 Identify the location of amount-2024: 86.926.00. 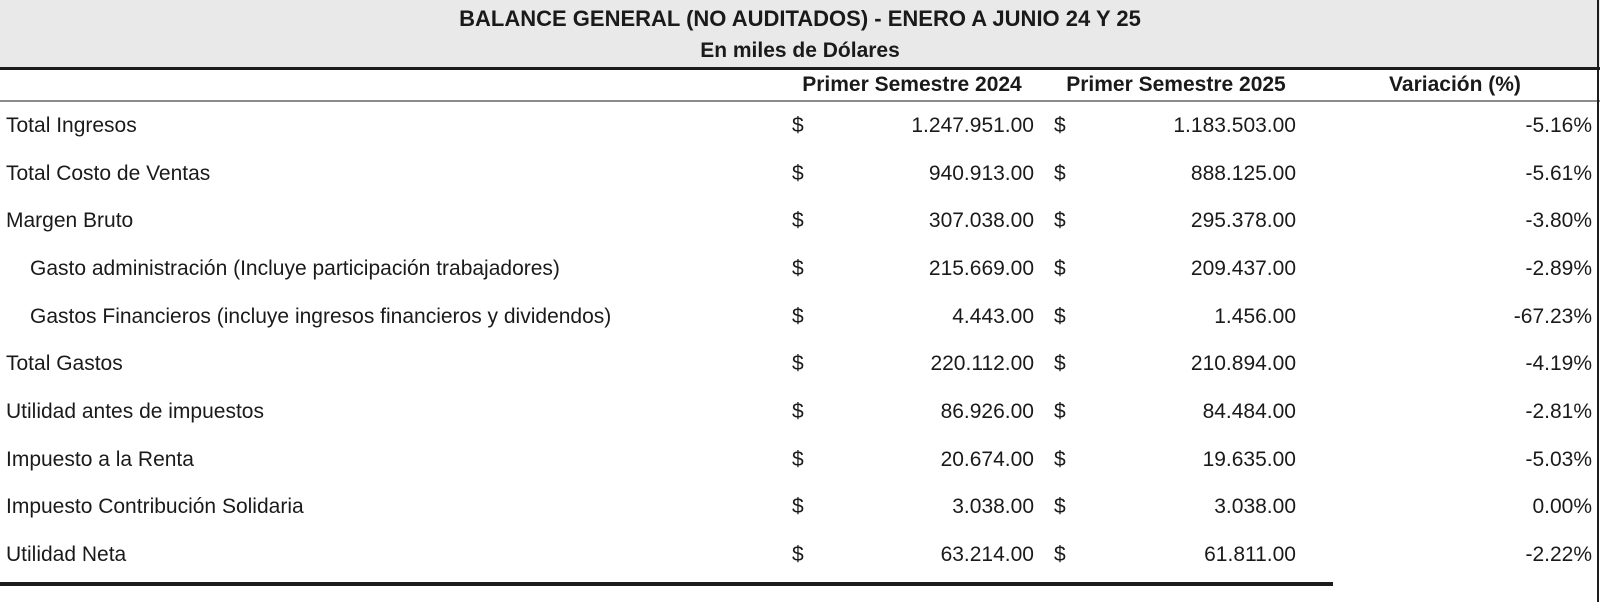
(987, 412).